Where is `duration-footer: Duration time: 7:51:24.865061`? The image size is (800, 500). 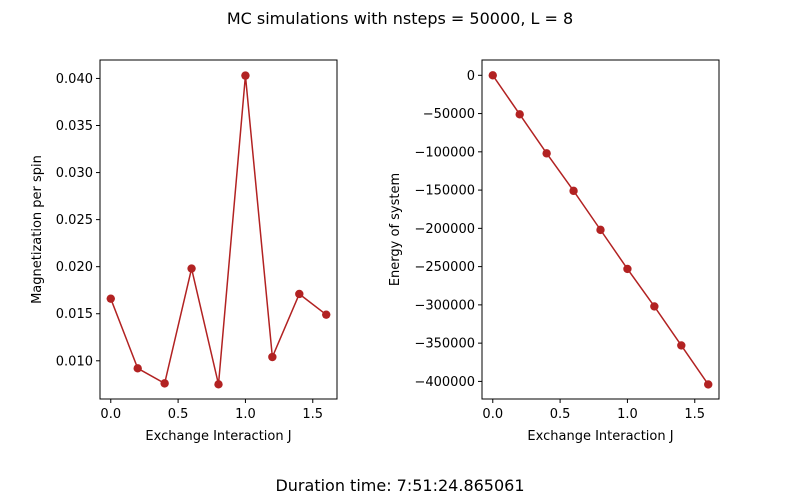 duration-footer: Duration time: 7:51:24.865061 is located at coordinates (399, 485).